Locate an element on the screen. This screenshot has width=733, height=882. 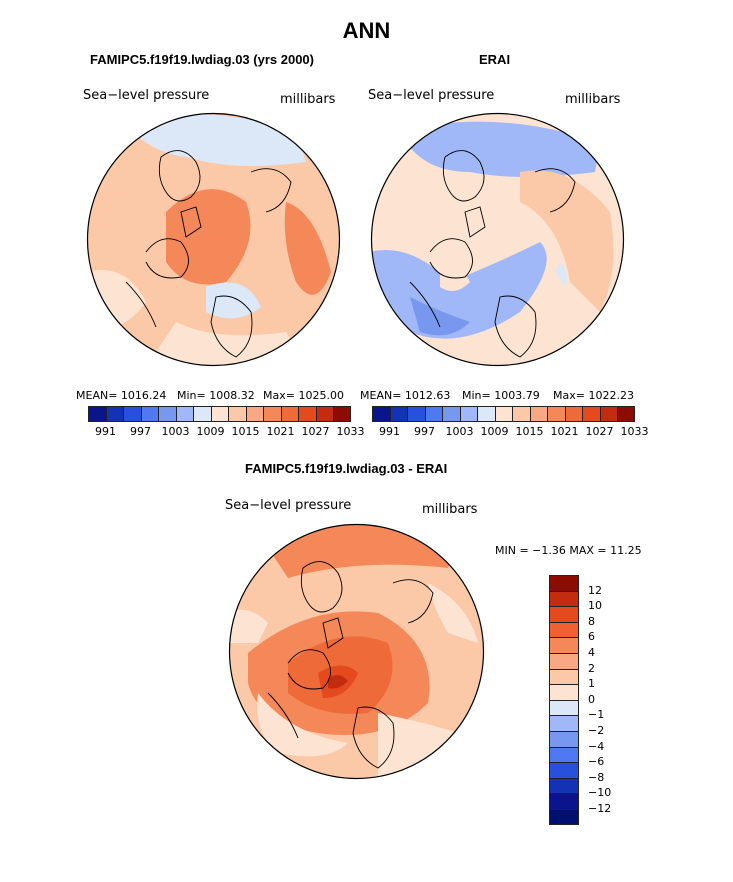
diff-panel-title: FAMIPC5.f19f19.lwdiag.03 - ERAI is located at coordinates (346, 468).